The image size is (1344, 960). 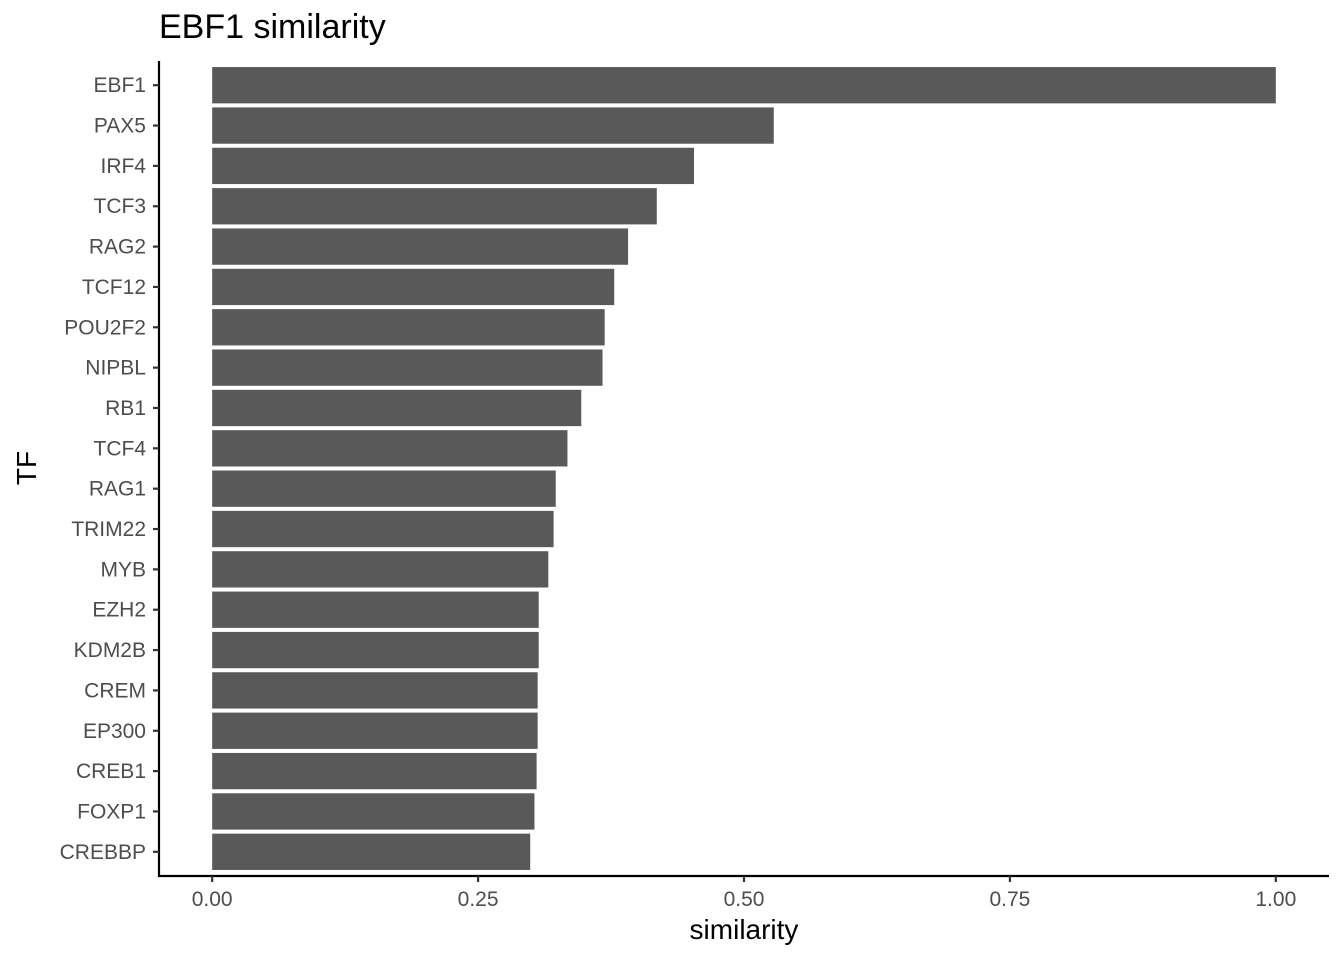 I want to click on bar-kdm2b, so click(x=375, y=650).